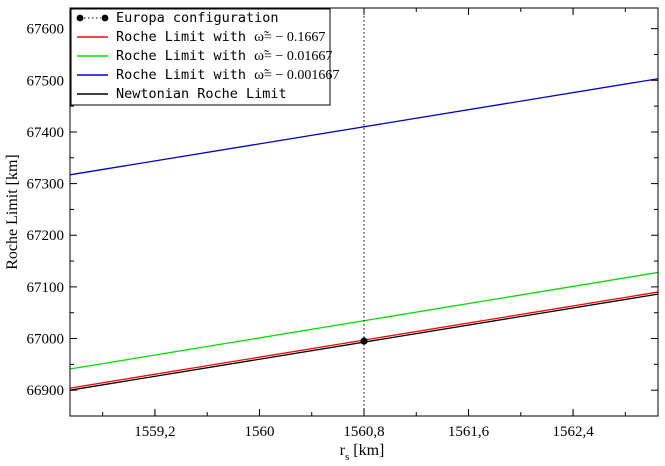 The width and height of the screenshot is (665, 466). Describe the element at coordinates (12, 212) in the screenshot. I see `y-axis-label: Roche Limit [km]` at that location.